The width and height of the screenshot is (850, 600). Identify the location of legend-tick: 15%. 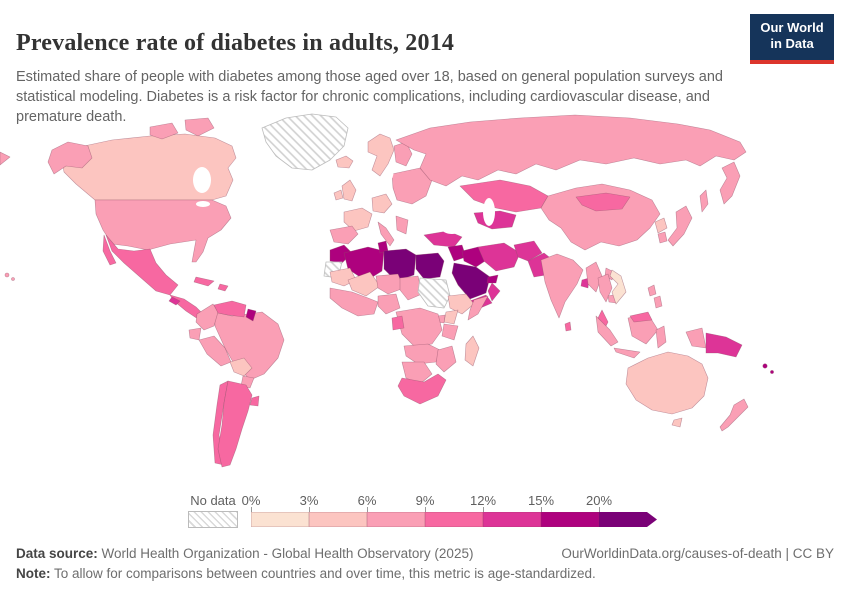
(541, 500).